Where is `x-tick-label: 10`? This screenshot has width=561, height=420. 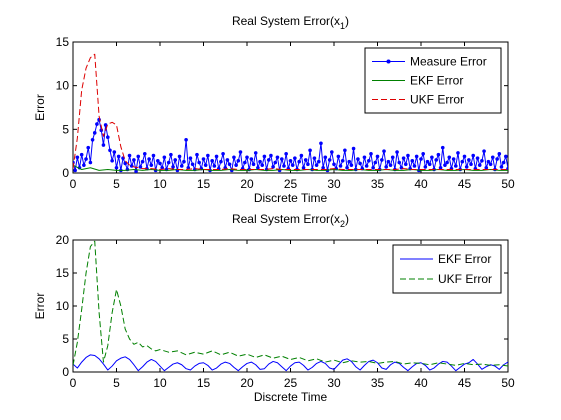
x-tick-label: 10 is located at coordinates (160, 184).